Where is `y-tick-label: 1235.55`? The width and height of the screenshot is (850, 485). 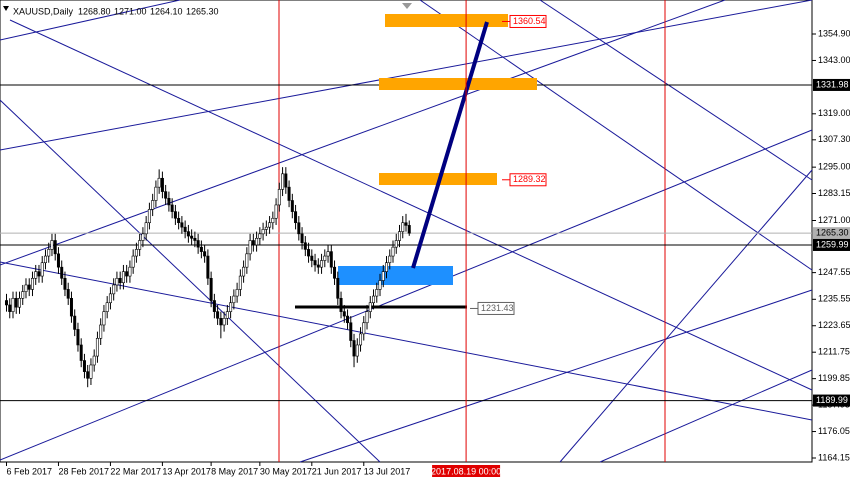 y-tick-label: 1235.55 is located at coordinates (834, 299).